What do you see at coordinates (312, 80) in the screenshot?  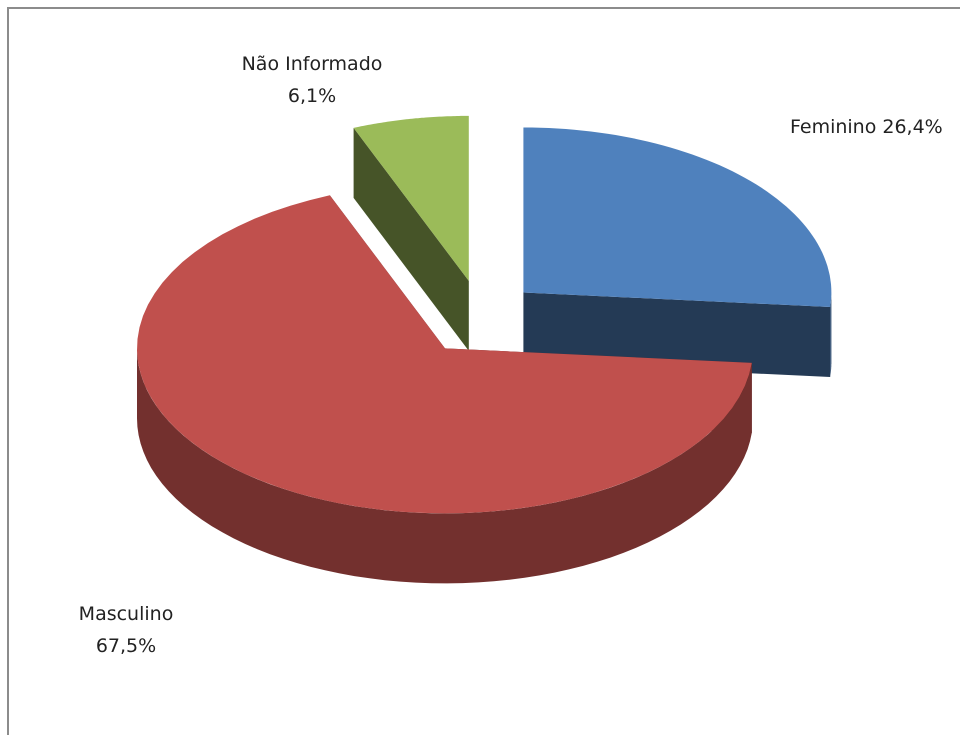 I see `data-label: Não Informado 6,1%` at bounding box center [312, 80].